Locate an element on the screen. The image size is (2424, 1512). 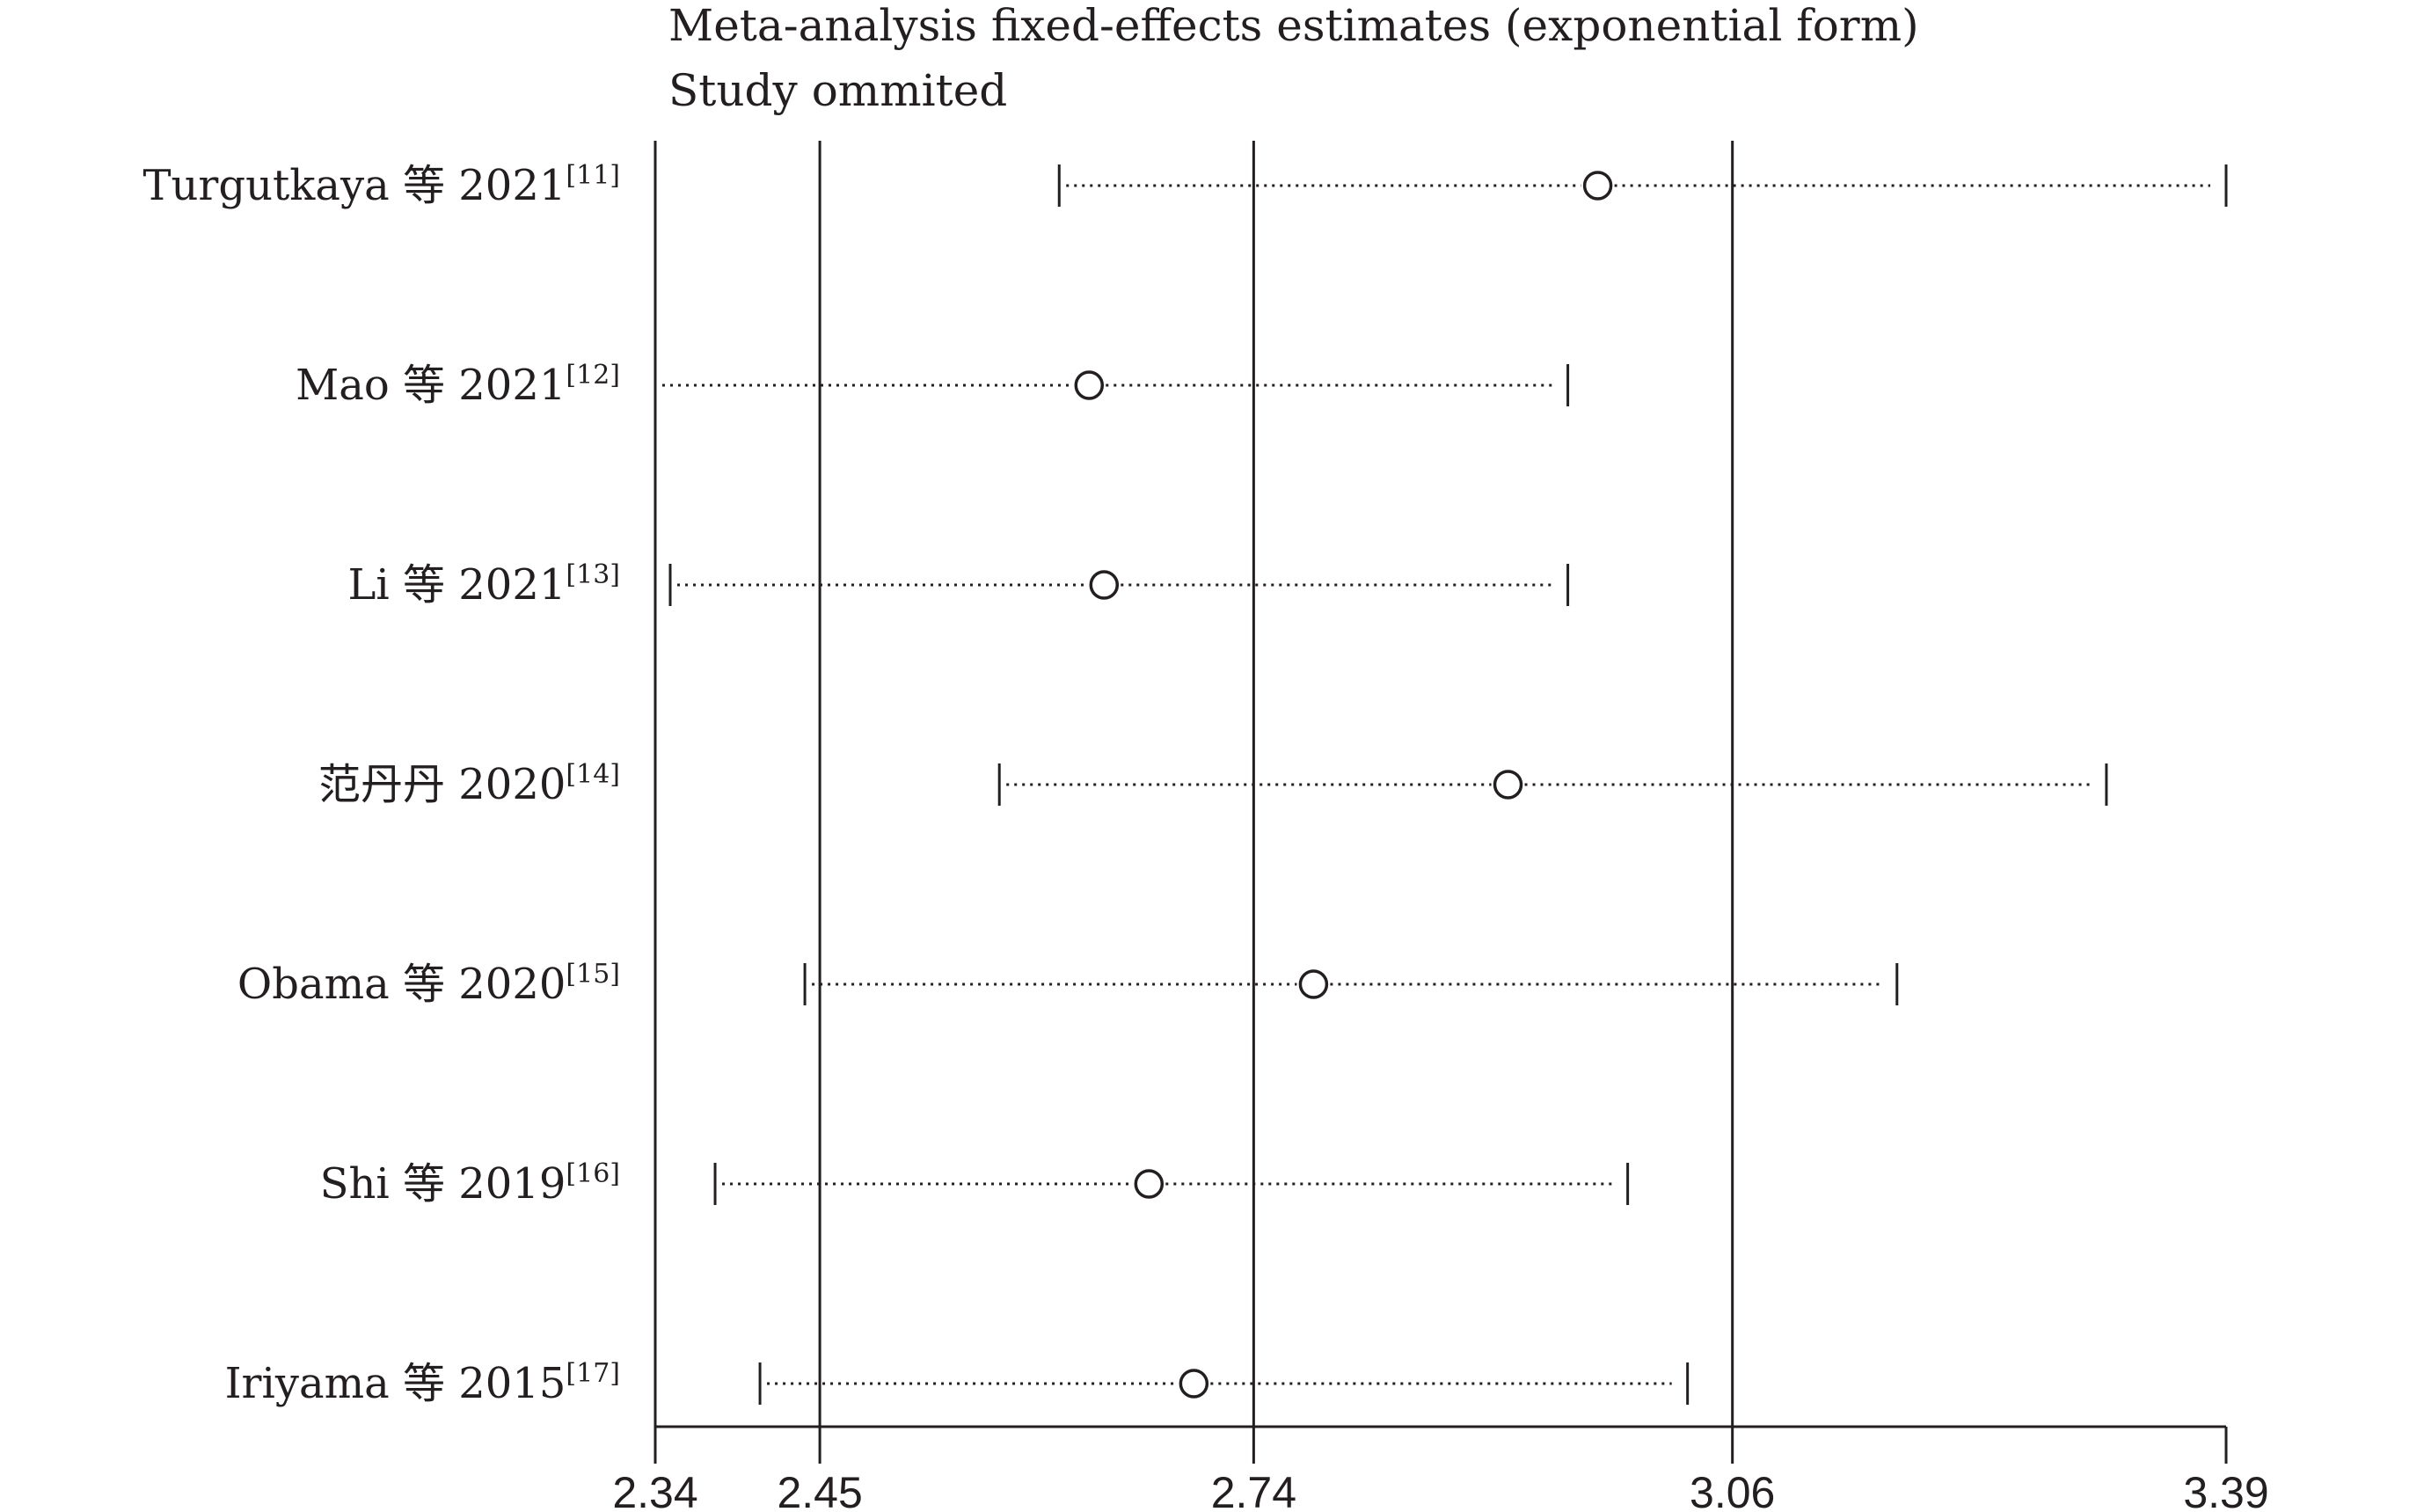
study-row: Shi 等 2019[16] is located at coordinates (975, 1183).